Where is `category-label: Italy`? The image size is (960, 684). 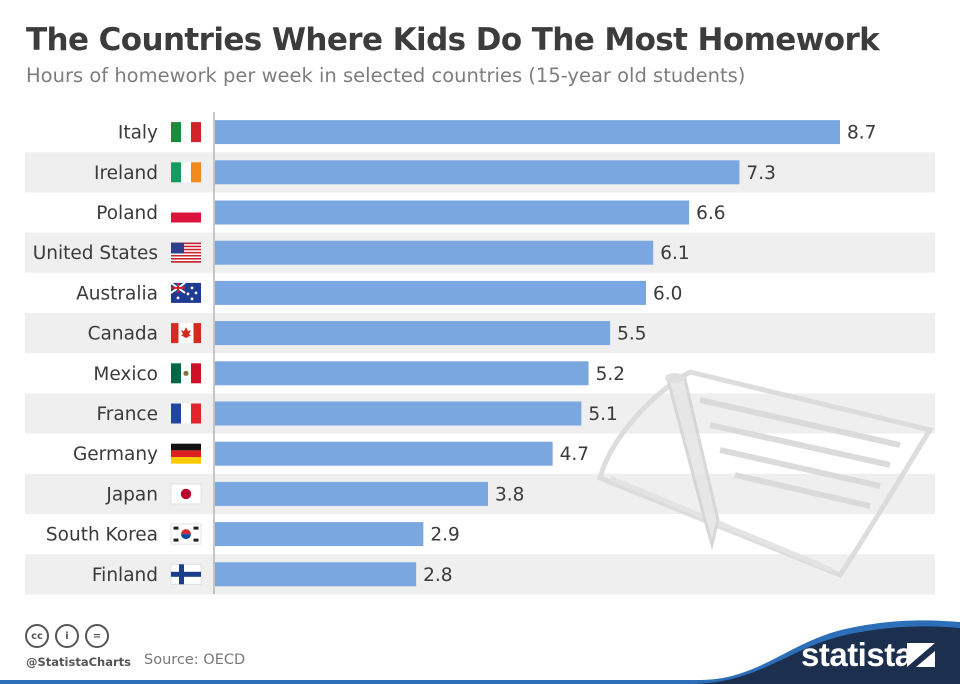 category-label: Italy is located at coordinates (138, 133).